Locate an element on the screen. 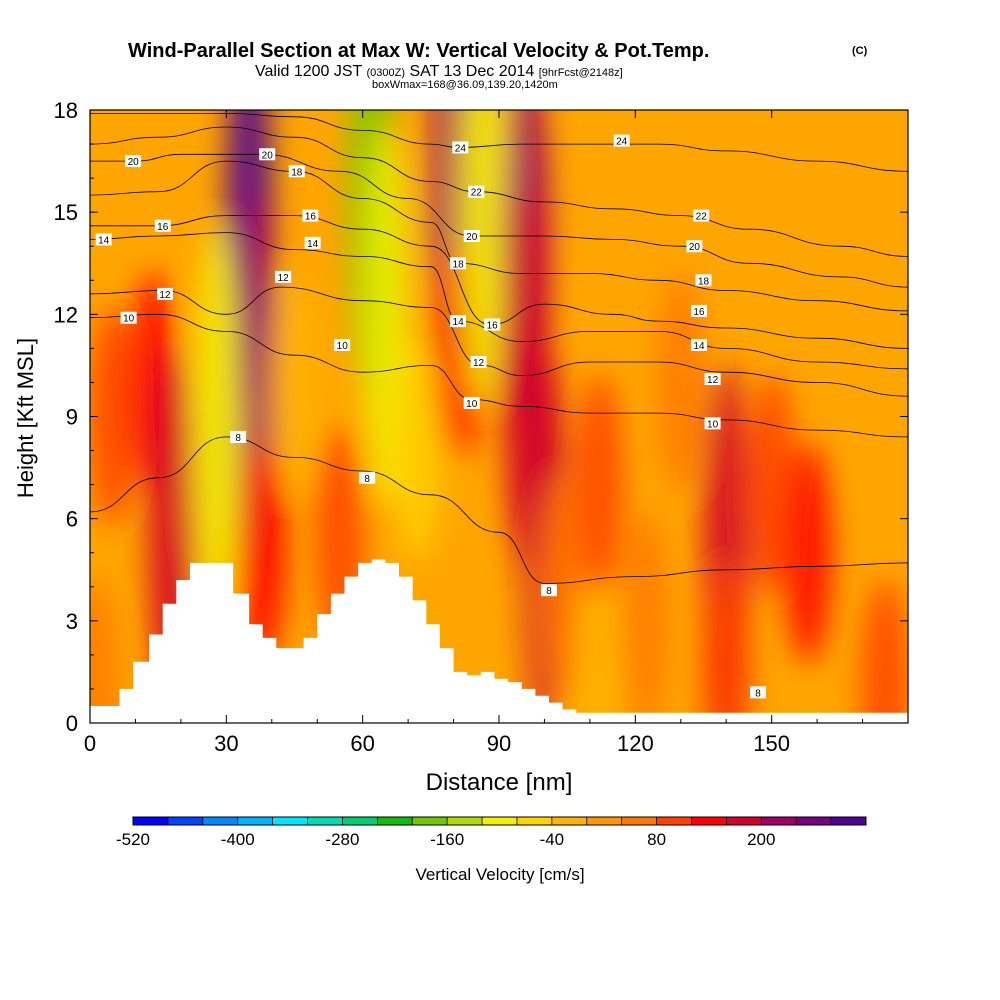 The height and width of the screenshot is (1000, 1000). colorbar-tick-label: -160 is located at coordinates (447, 839).